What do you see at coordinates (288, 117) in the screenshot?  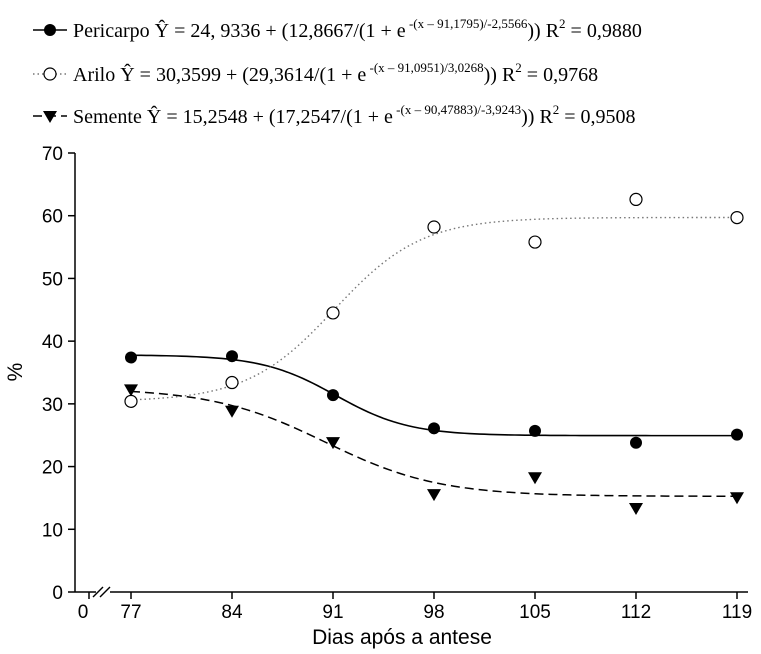 I see `legend-equation: 15,2548 + (17,2547/(1 + e` at bounding box center [288, 117].